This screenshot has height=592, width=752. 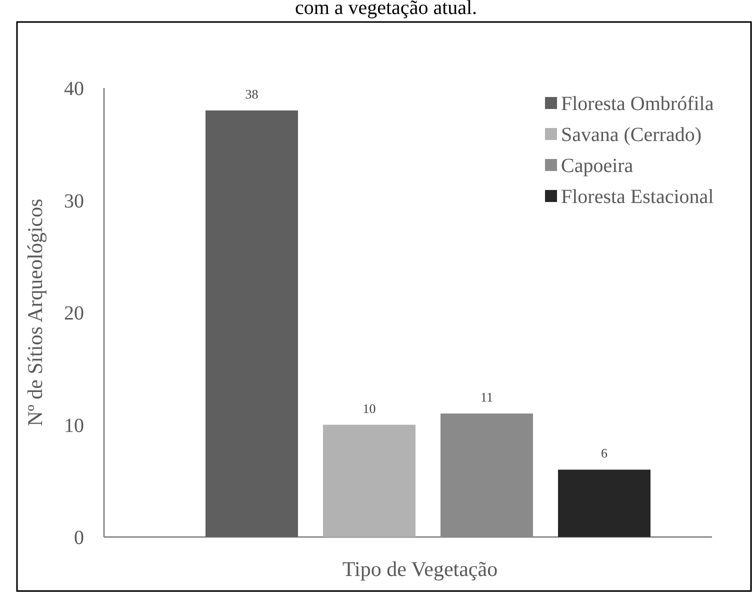 I want to click on legend-label: Floresta Ombrófila, so click(x=637, y=104).